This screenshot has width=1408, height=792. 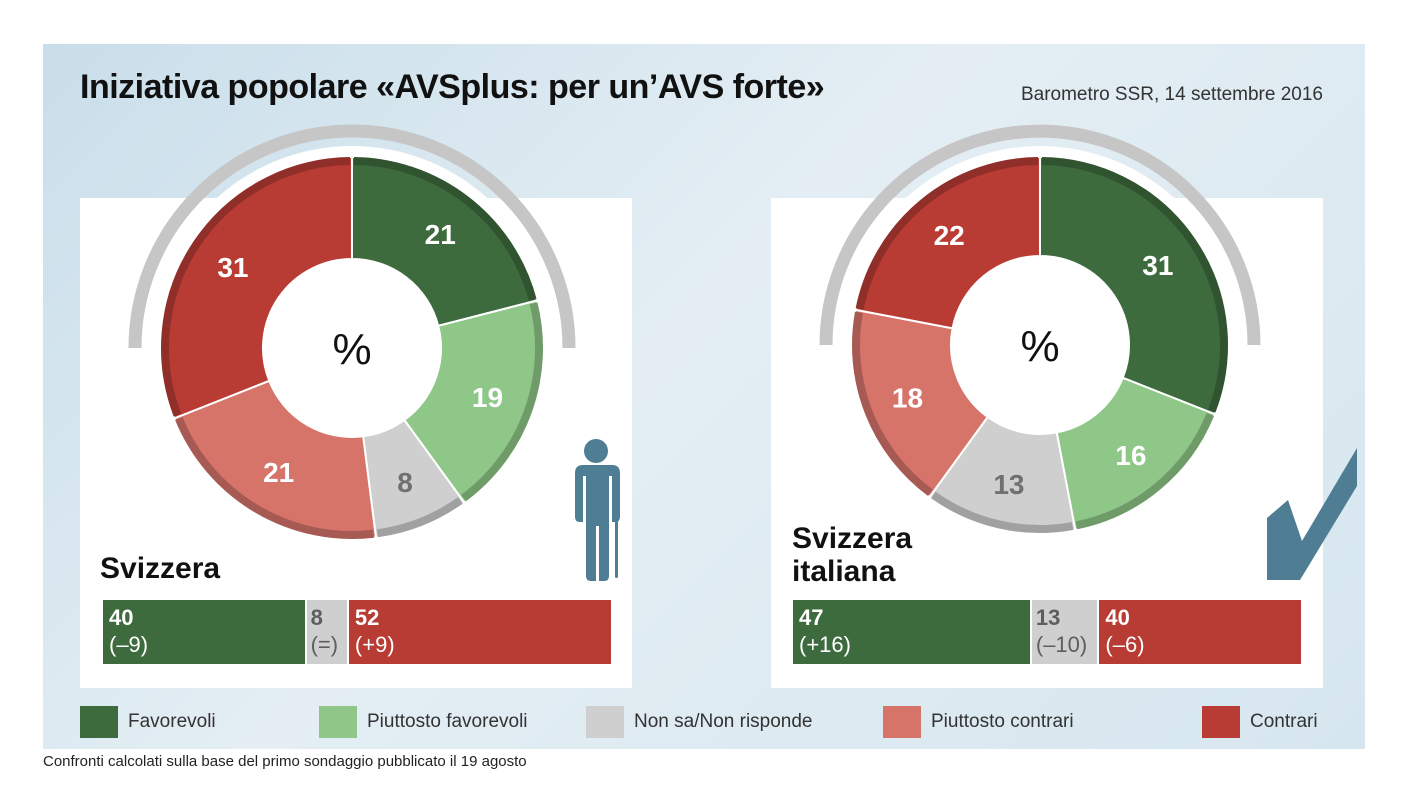 I want to click on summary-segment-contrari: 52 (+9), so click(x=479, y=632).